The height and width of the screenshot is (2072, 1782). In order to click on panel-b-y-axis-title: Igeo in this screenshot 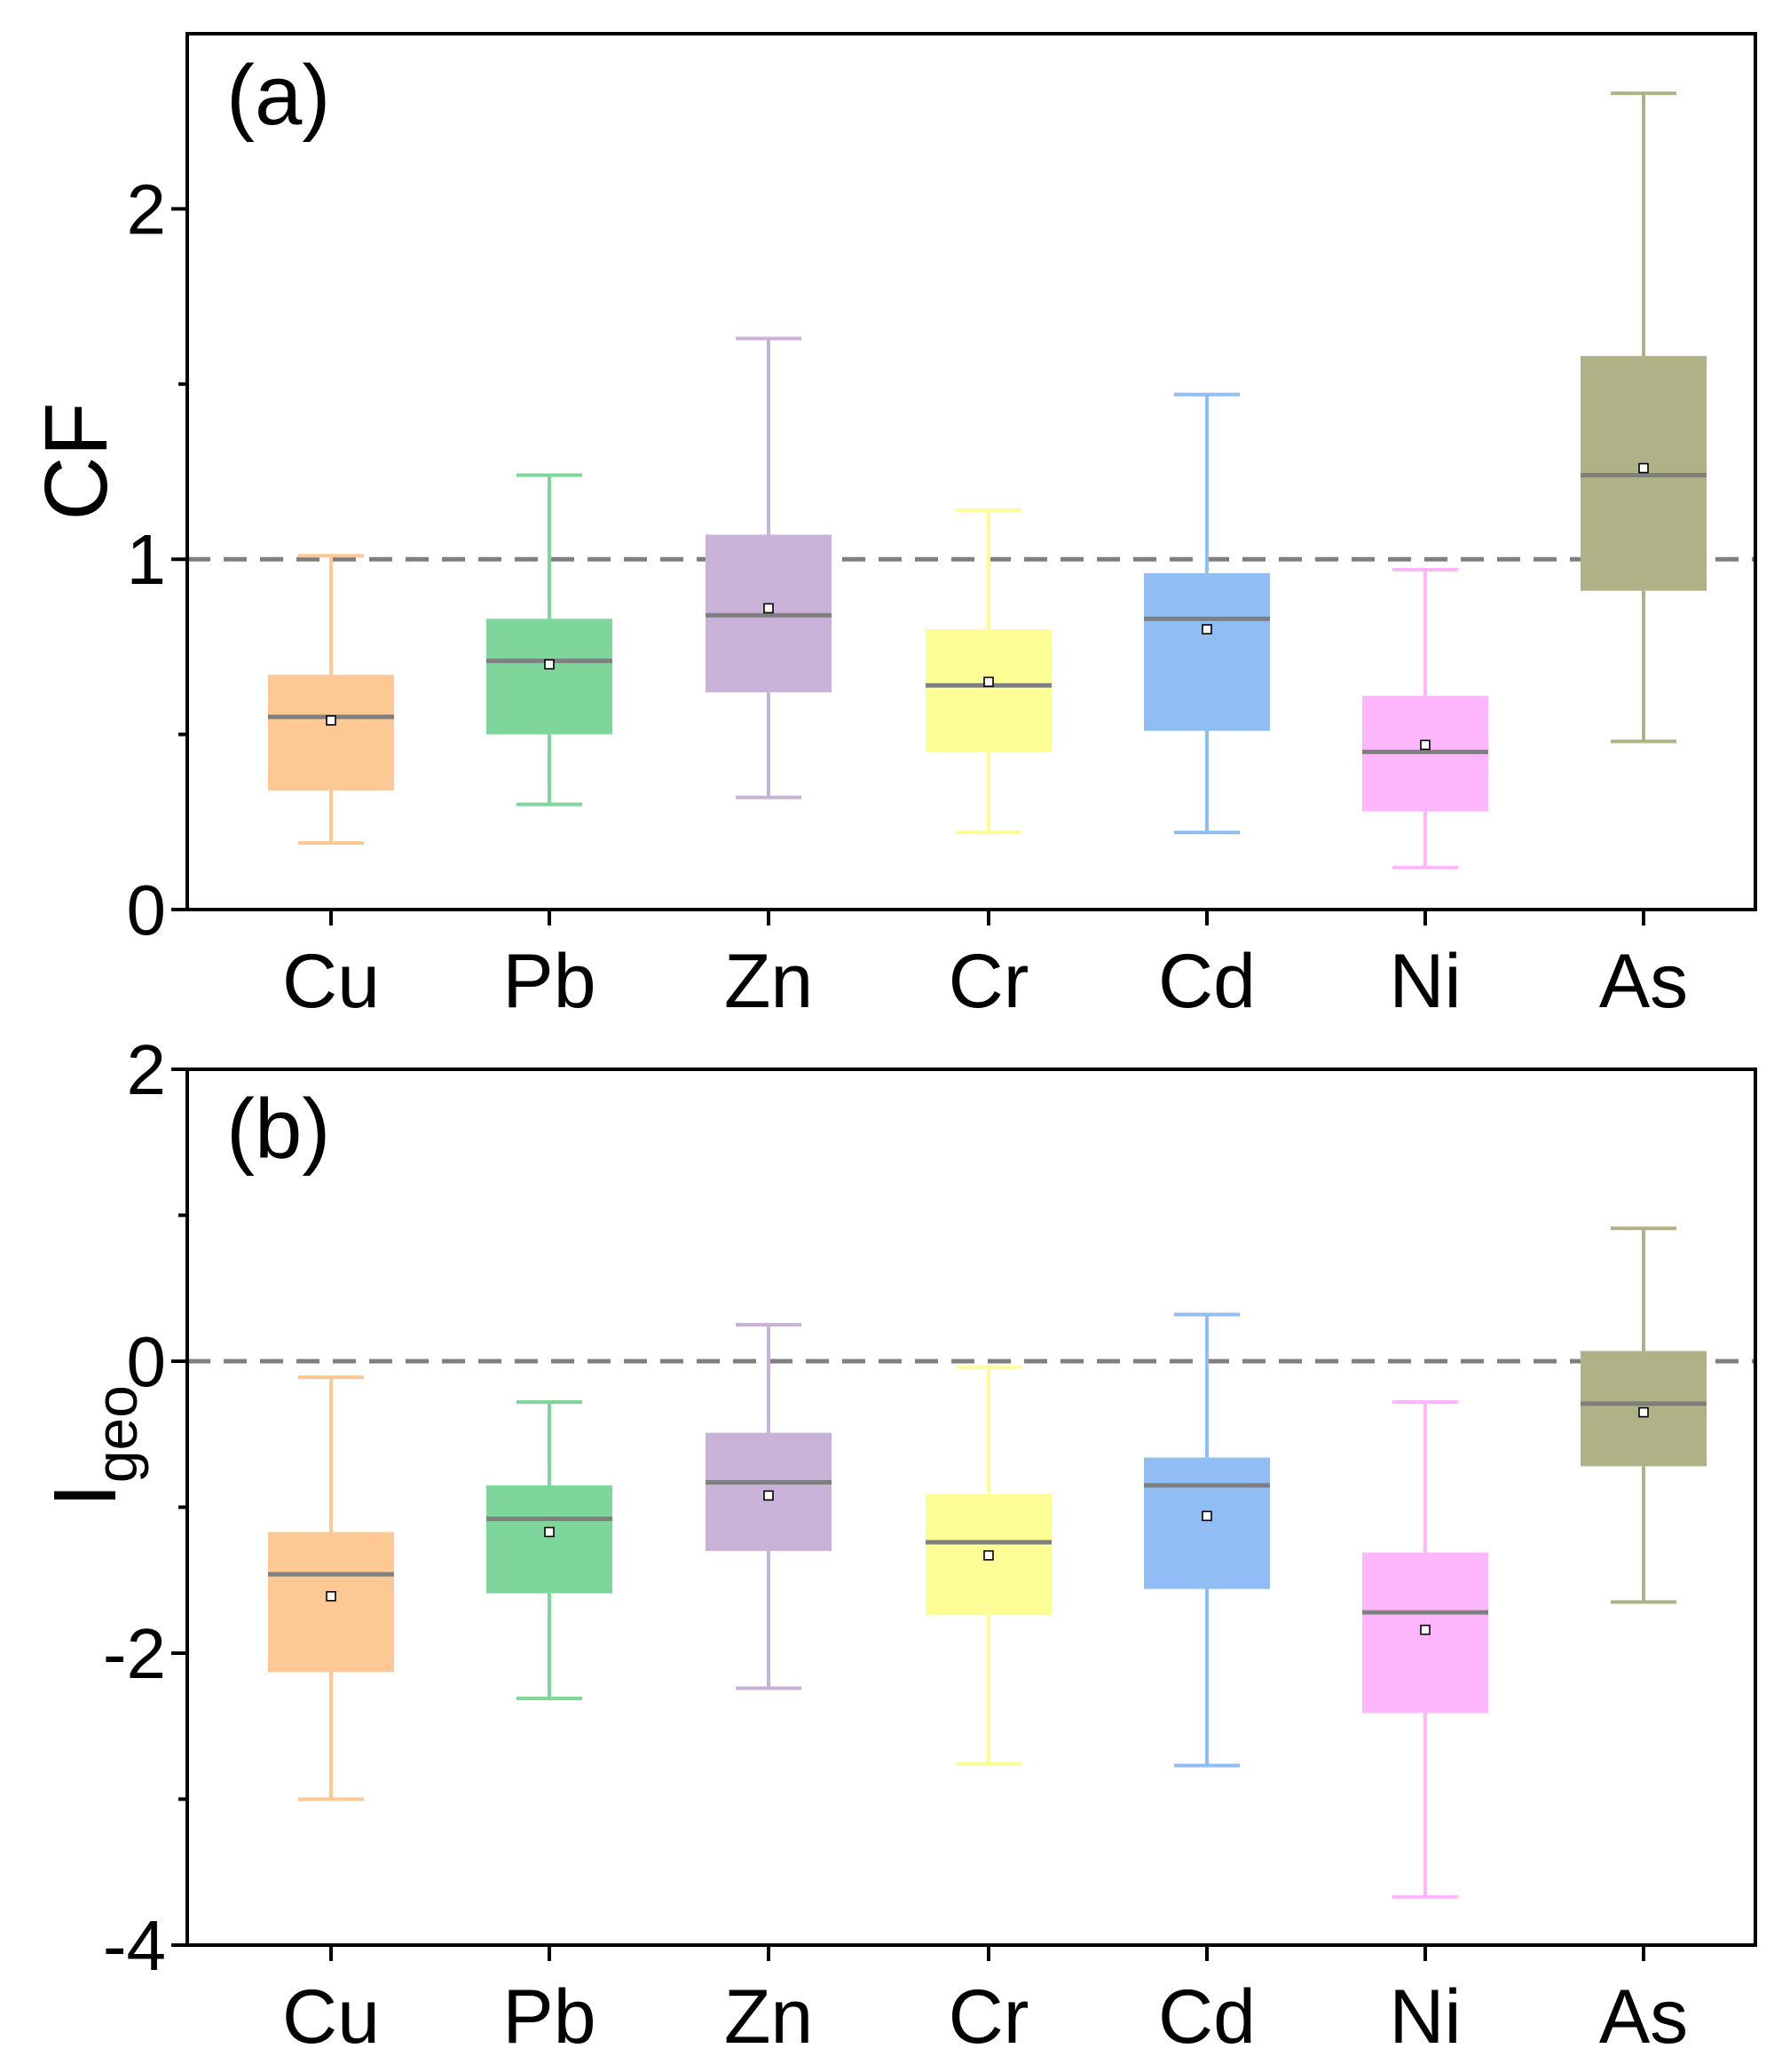, I will do `click(92, 1447)`.